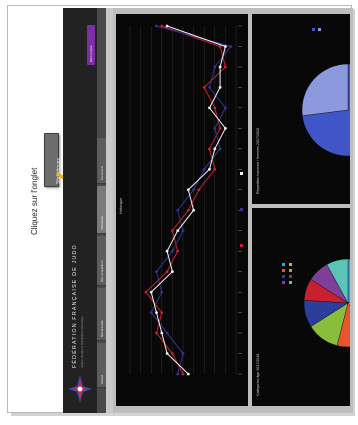 This screenshot has height=425, width=358. I want to click on nav-tab-label: Mes licenciés, so click(102, 328).